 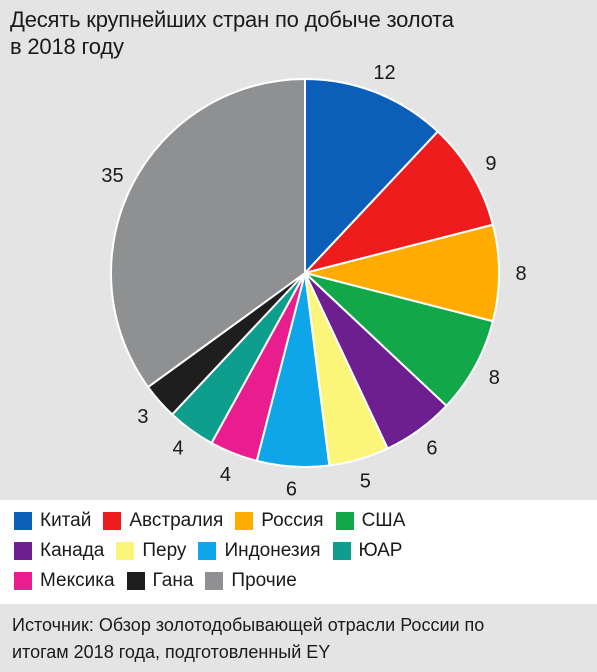 I want to click on legend-label: Перу, so click(x=164, y=550).